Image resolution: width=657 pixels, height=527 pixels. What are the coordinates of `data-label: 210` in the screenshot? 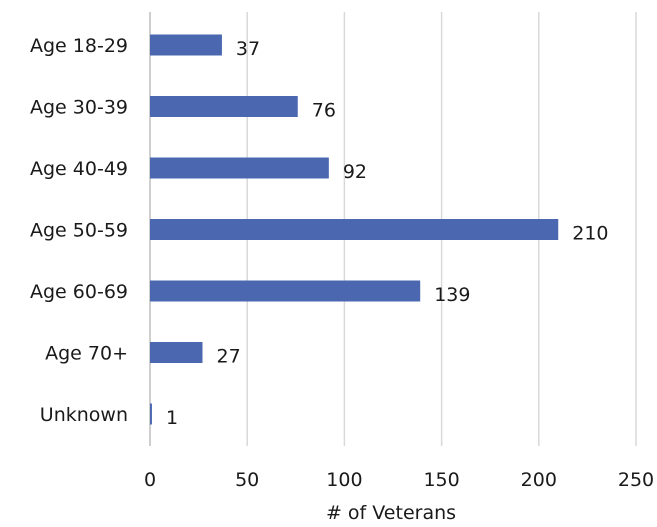 It's located at (590, 234).